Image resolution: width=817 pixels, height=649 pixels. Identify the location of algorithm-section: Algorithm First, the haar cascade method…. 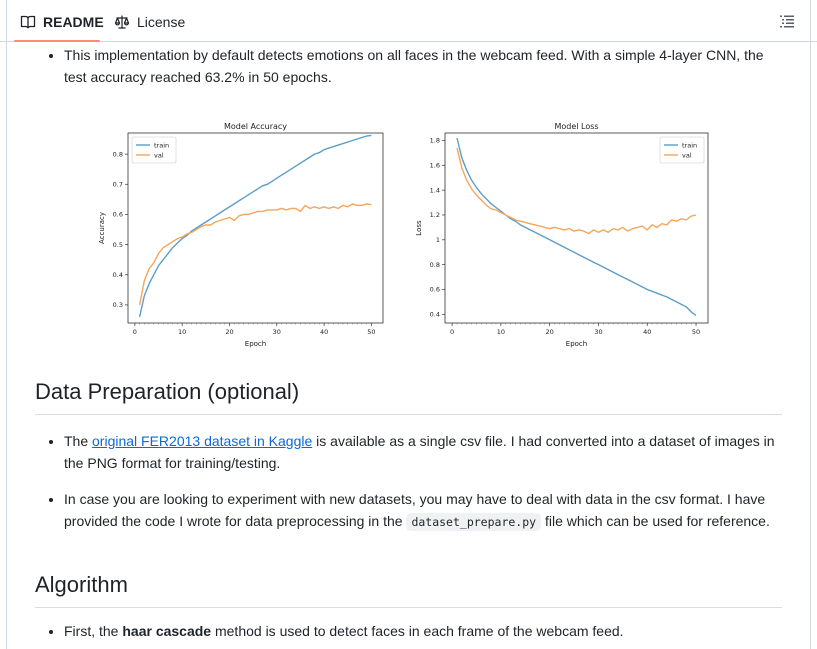
(408, 606).